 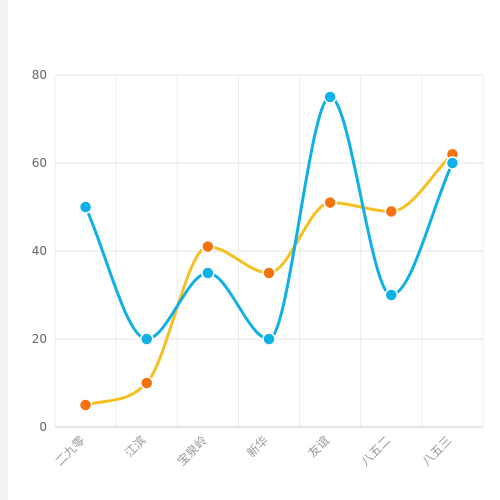 What do you see at coordinates (39, 339) in the screenshot?
I see `y-tick-label: 20` at bounding box center [39, 339].